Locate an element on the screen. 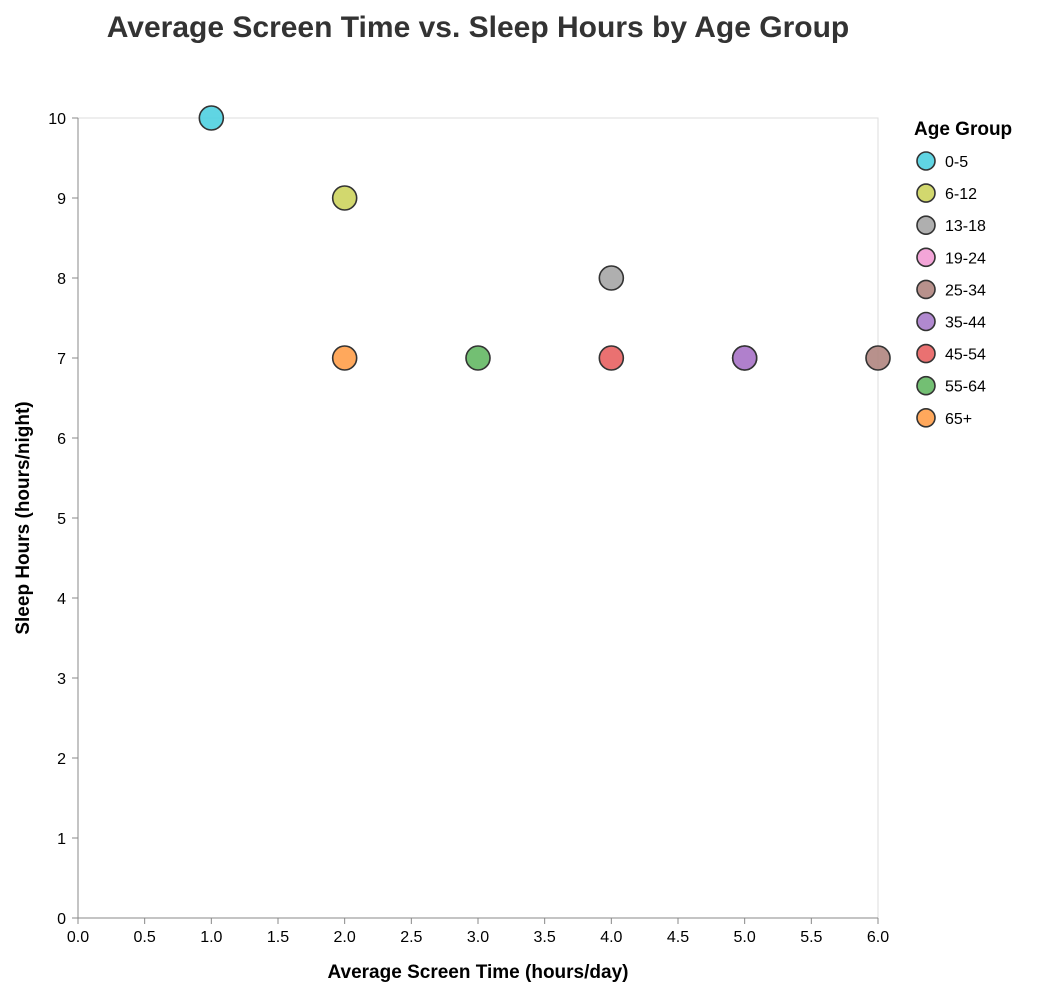 This screenshot has width=1038, height=992. y-tick-label-0: 0 is located at coordinates (61, 919).